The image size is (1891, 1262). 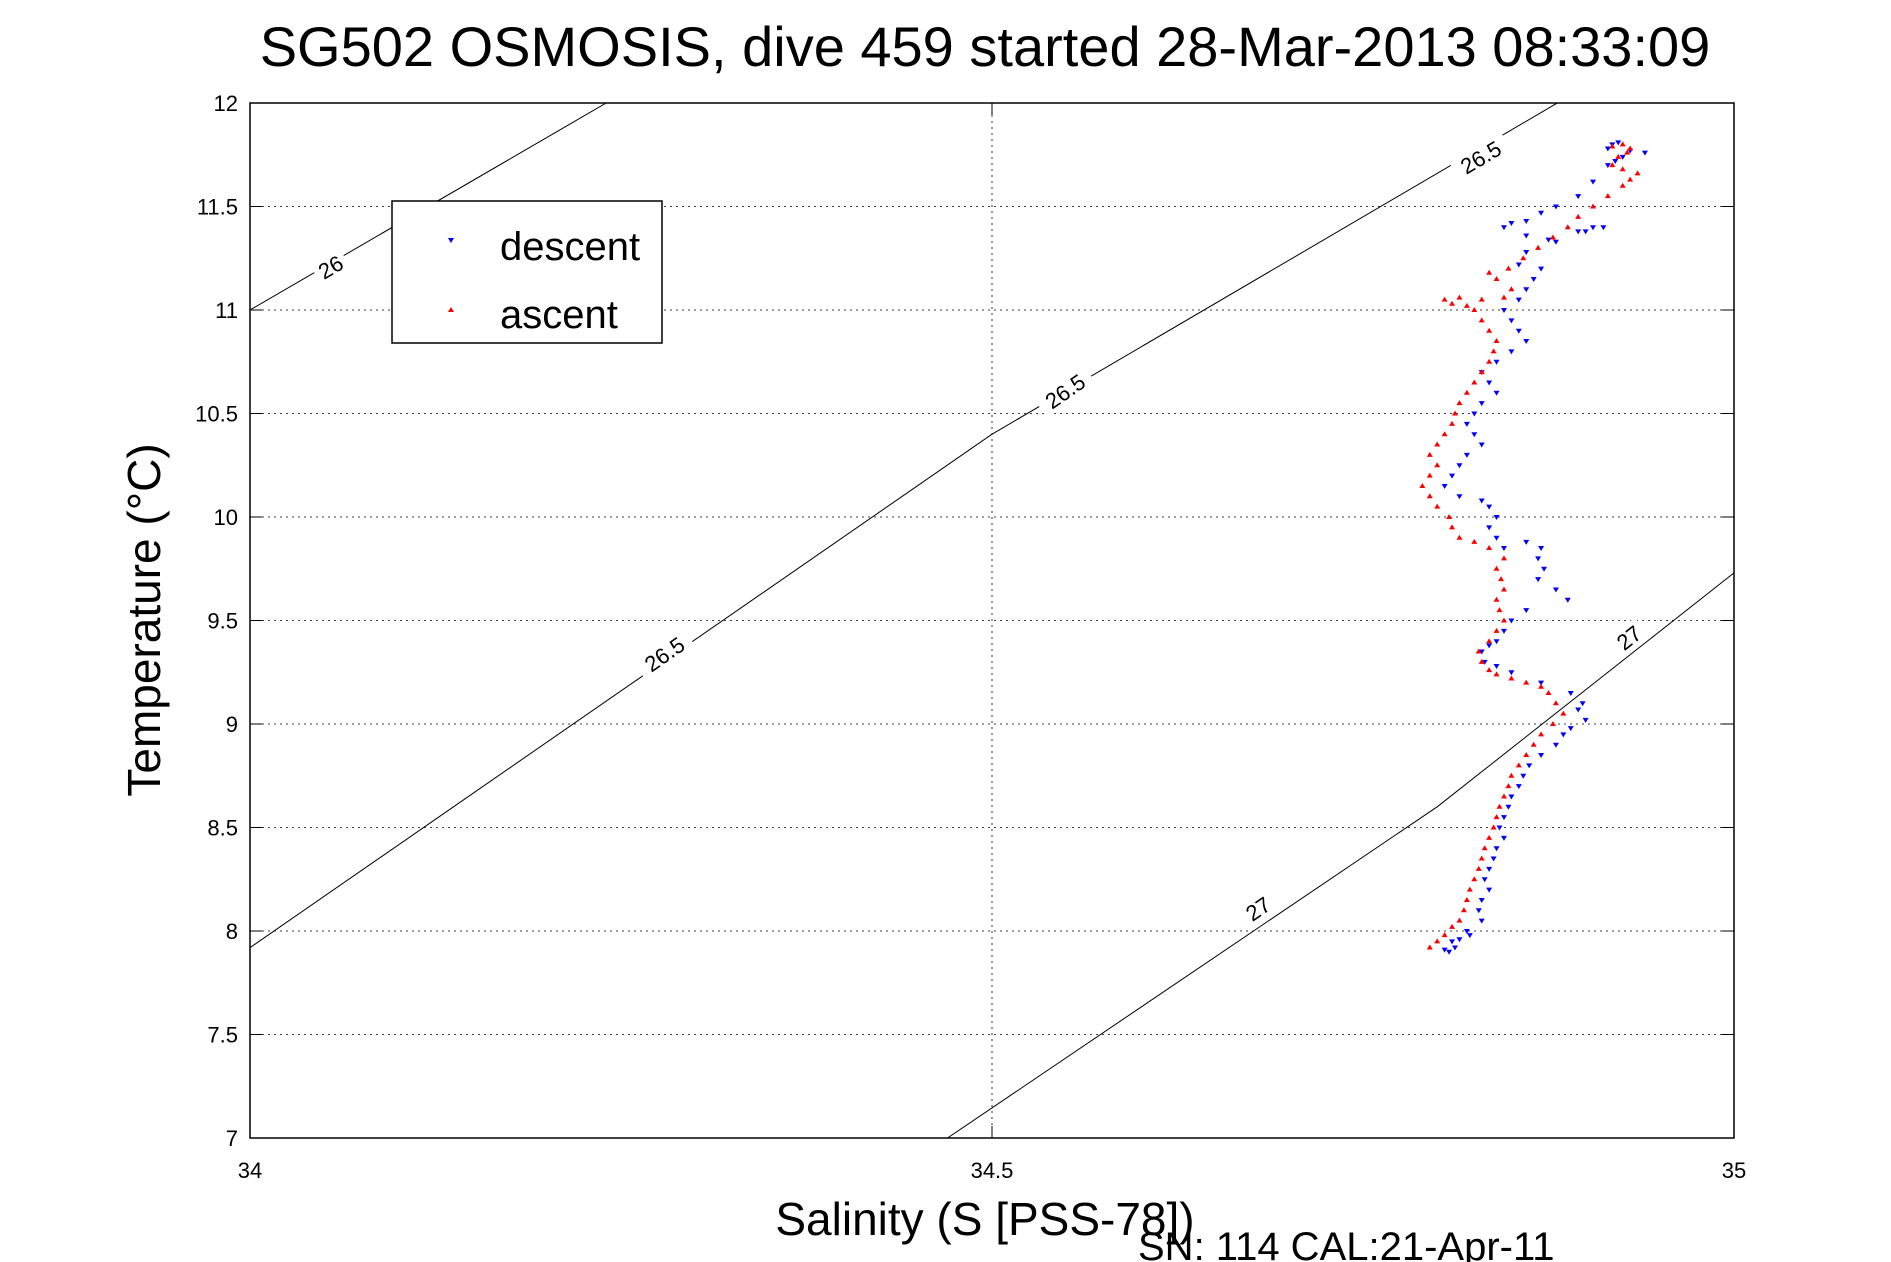 I want to click on y-tick-label: 7.5, so click(x=222, y=1035).